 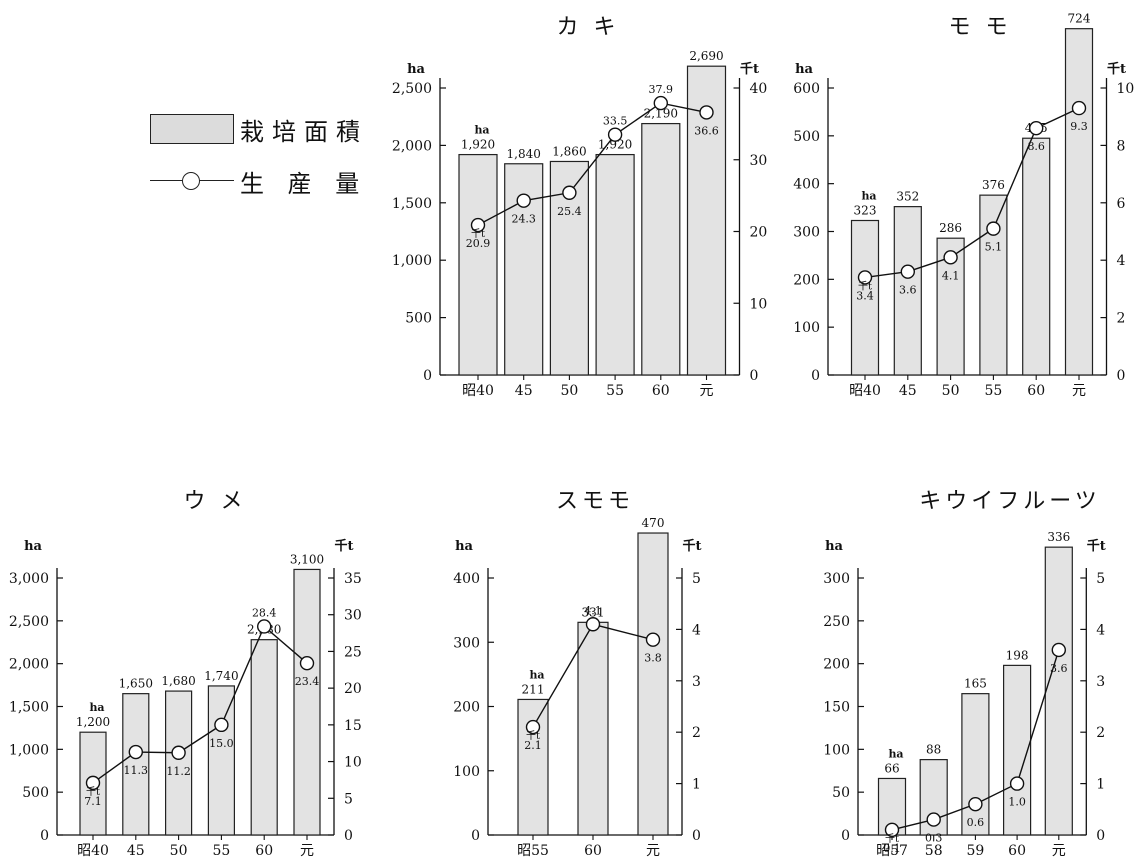 What do you see at coordinates (307, 559) in the screenshot?
I see `area-bar-label: 3,100` at bounding box center [307, 559].